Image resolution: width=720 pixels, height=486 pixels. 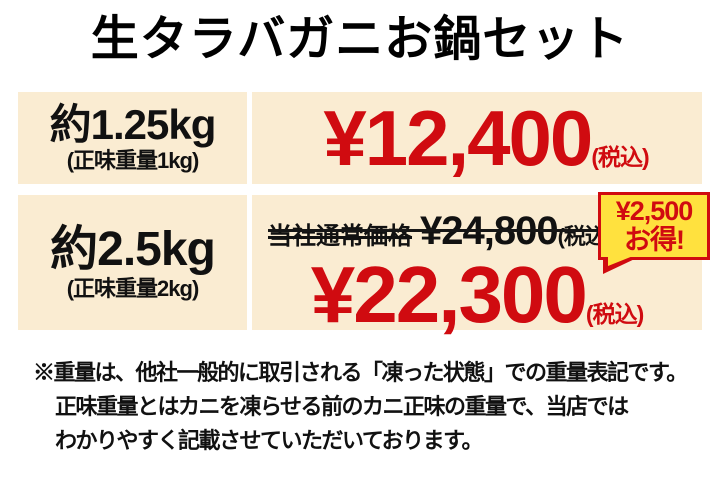 I want to click on price-line-1: ¥12,400(税込), so click(x=477, y=138).